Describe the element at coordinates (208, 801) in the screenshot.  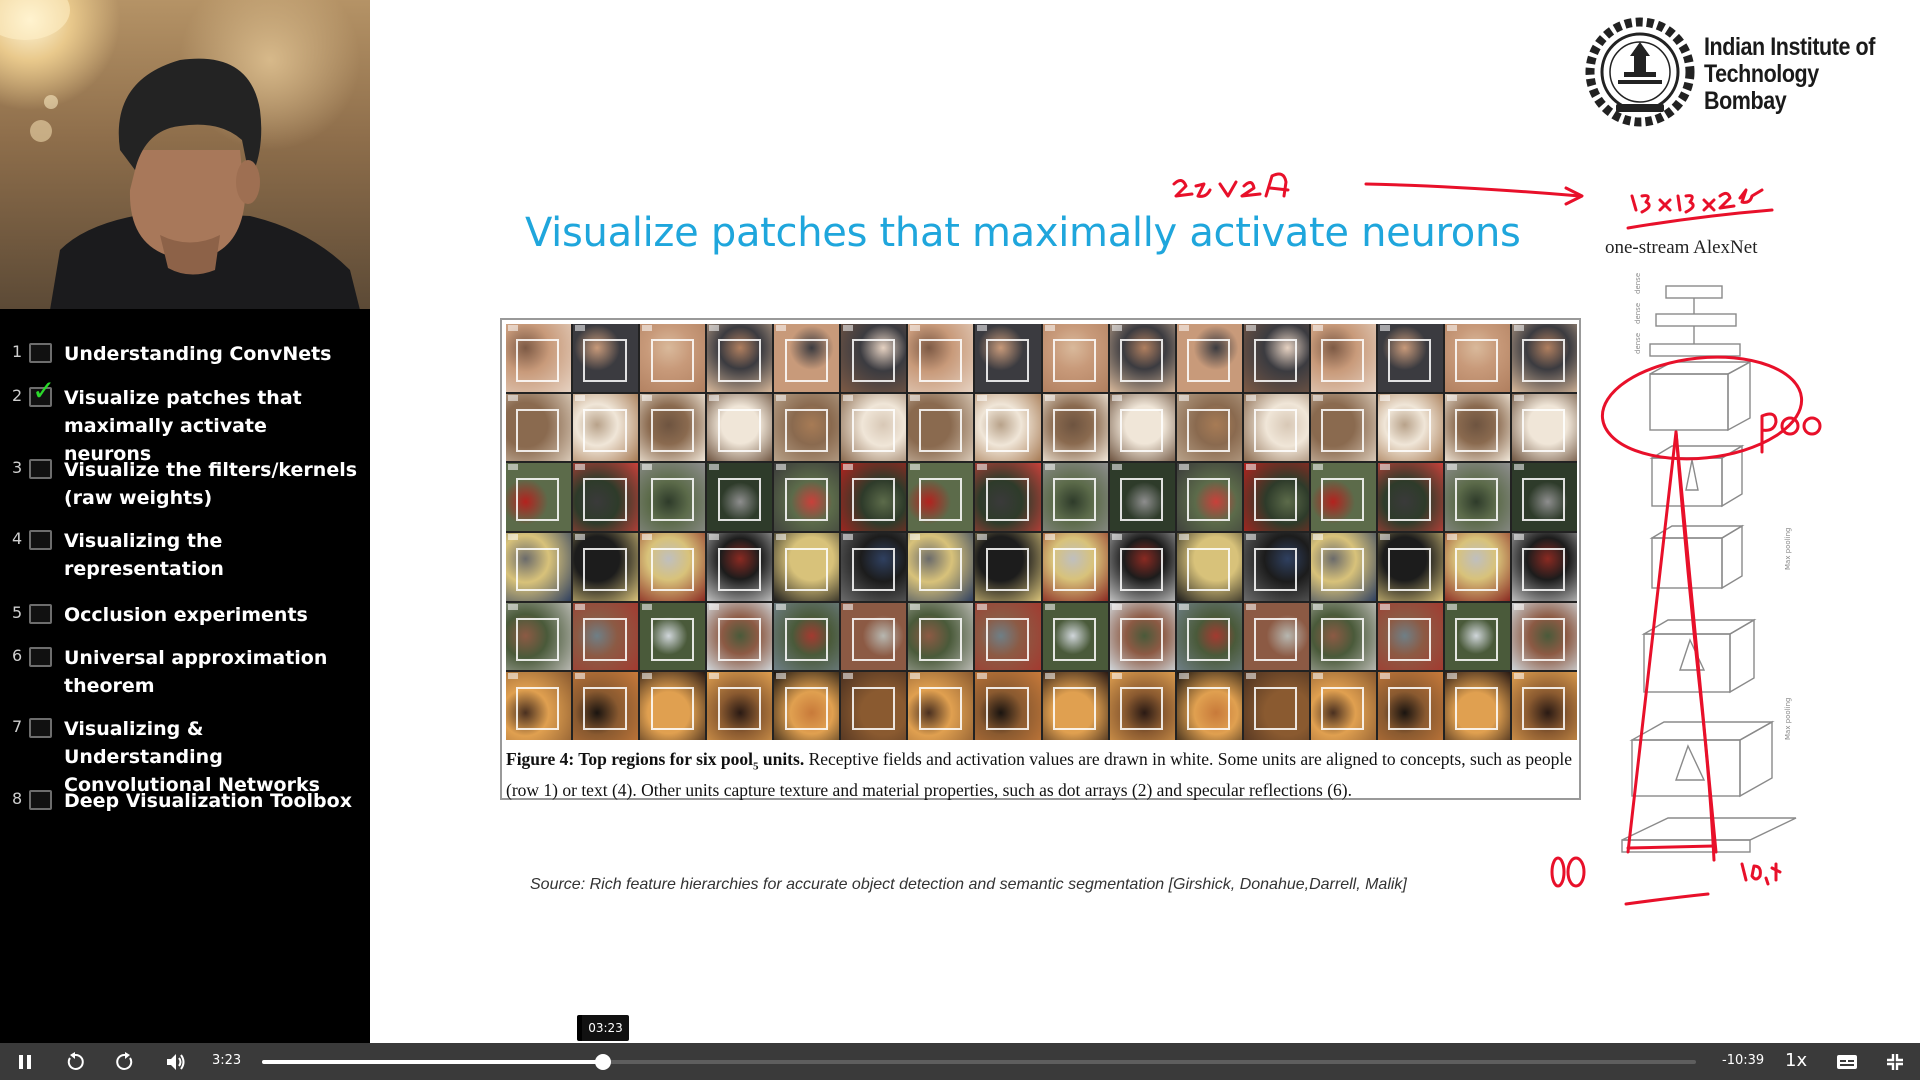
I see `chapter-title: Deep Visualization Toolbox` at that location.